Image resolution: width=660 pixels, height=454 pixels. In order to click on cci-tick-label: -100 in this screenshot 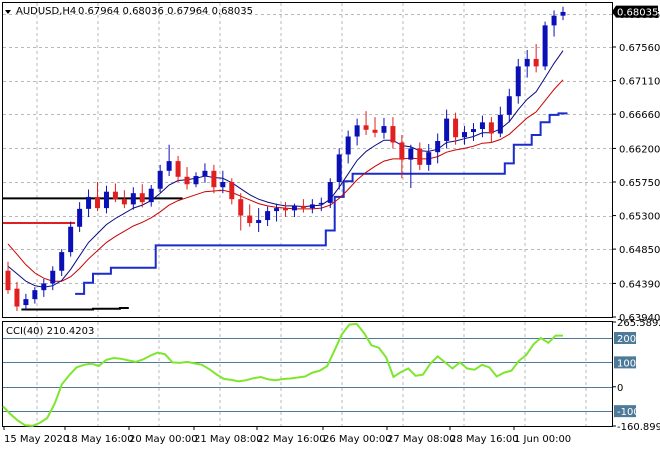, I will do `click(628, 412)`.